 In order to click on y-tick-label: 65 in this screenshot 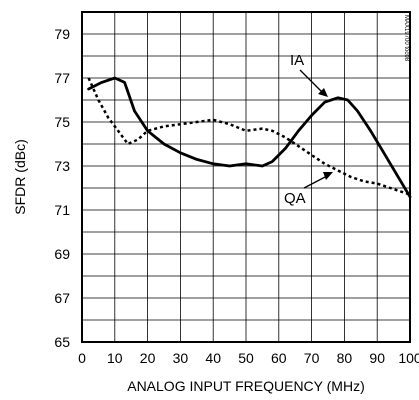, I will do `click(62, 342)`.